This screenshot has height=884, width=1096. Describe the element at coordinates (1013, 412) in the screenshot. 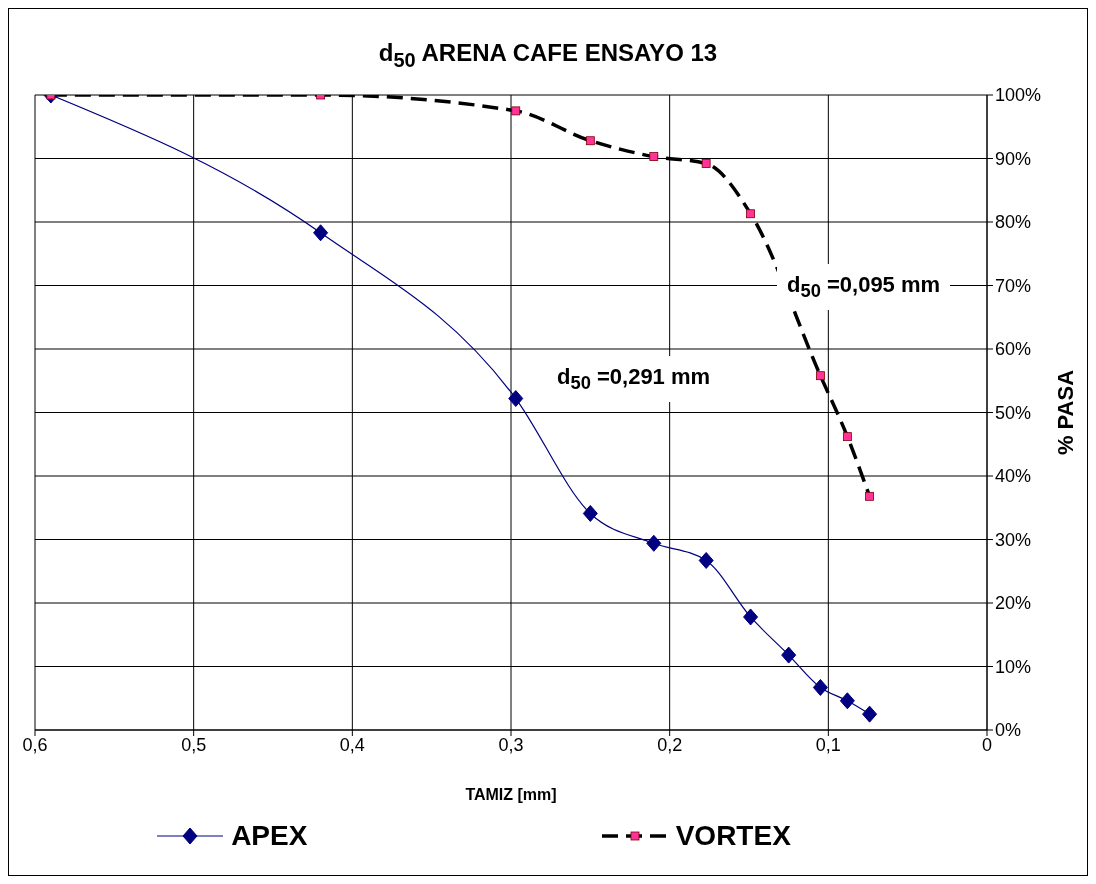

I see `y-tick-label: 50%` at that location.